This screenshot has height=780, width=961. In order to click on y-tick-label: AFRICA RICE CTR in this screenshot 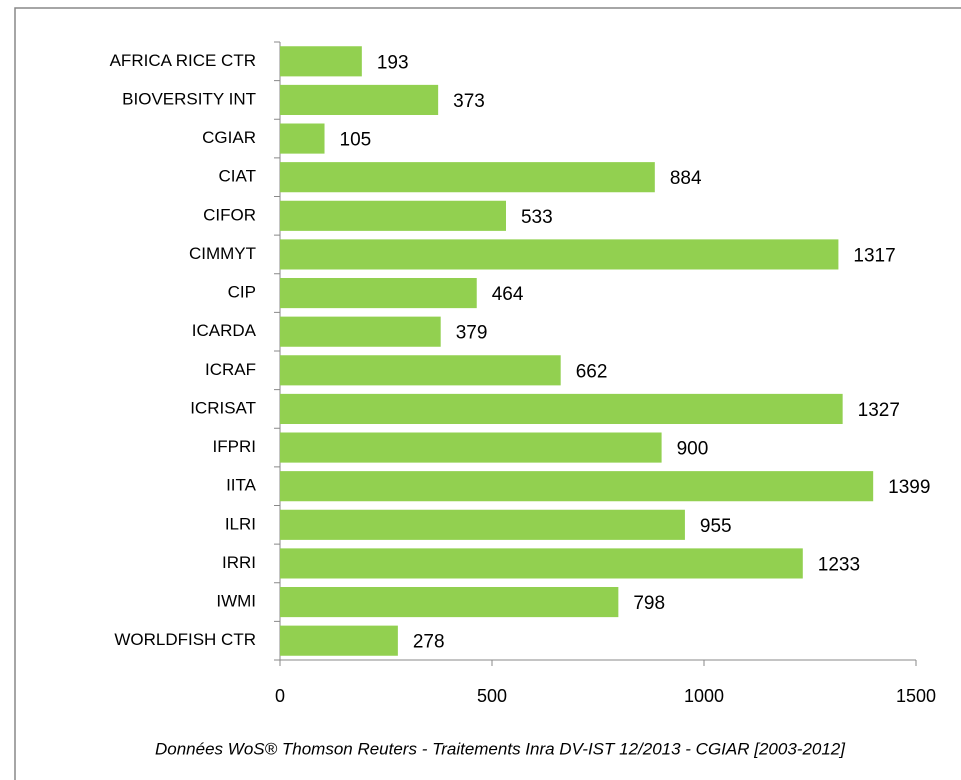, I will do `click(183, 60)`.